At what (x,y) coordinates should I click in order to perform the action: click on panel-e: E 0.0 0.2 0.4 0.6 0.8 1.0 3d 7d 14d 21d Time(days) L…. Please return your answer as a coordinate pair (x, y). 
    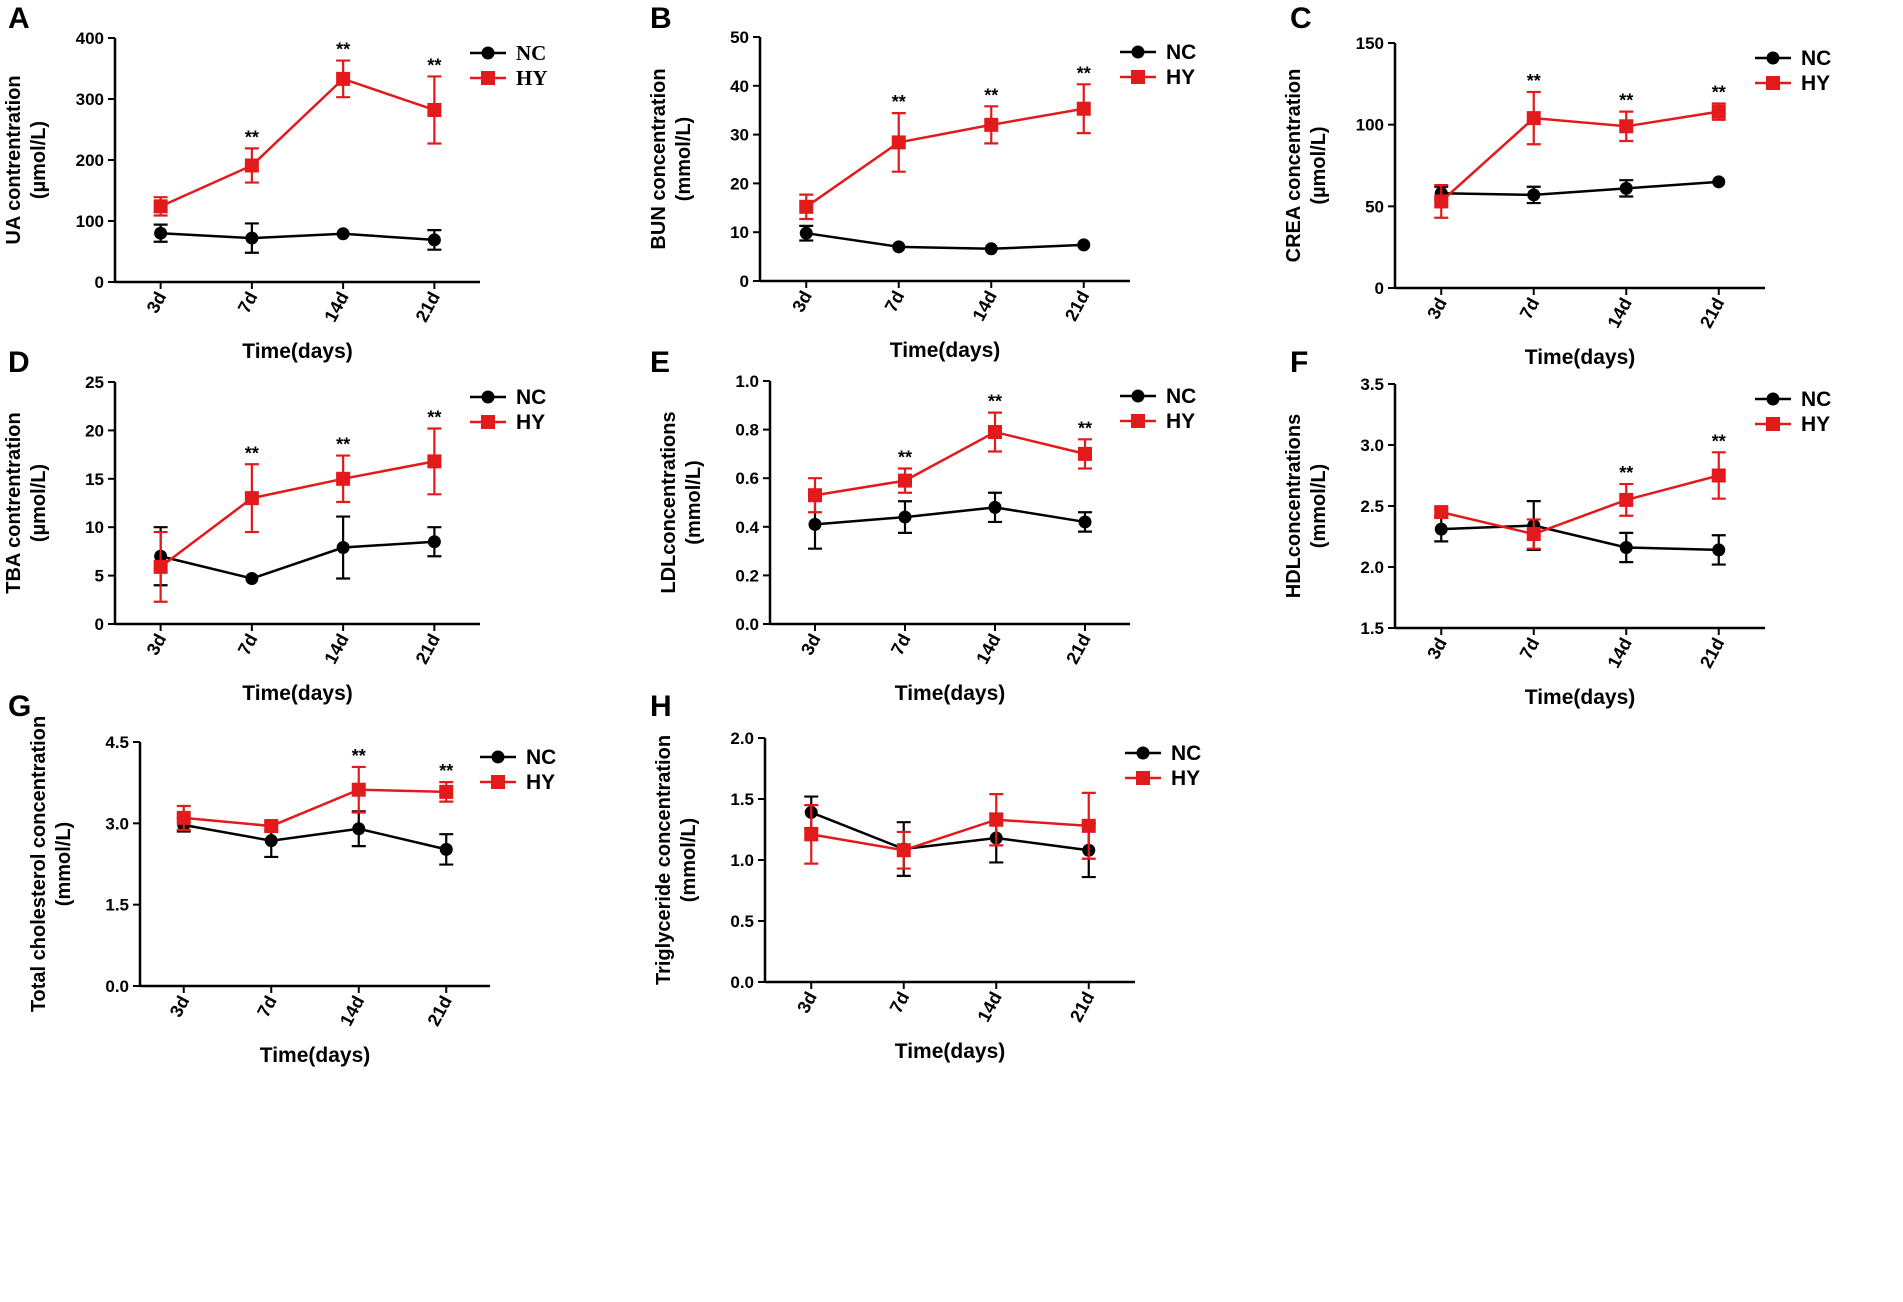
    Looking at the image, I should click on (960, 603).